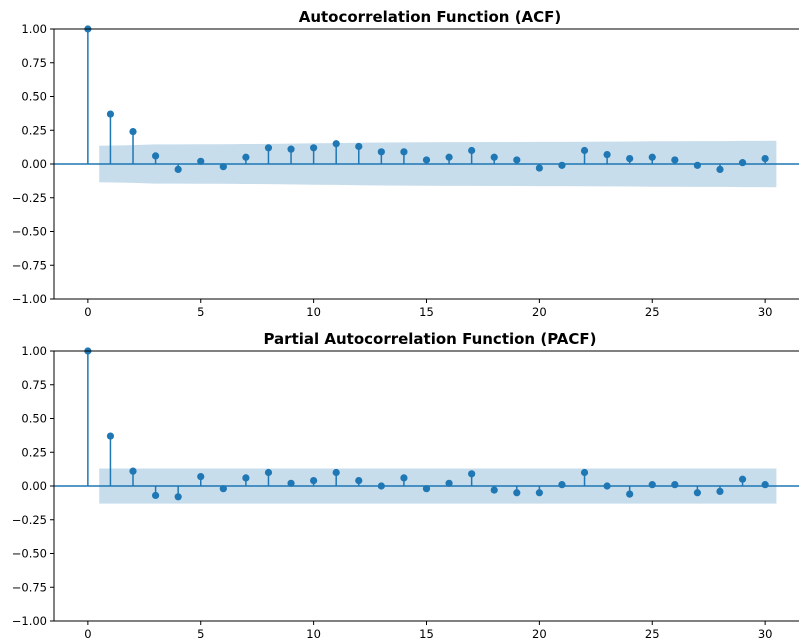 Image resolution: width=799 pixels, height=640 pixels. I want to click on acf-xtick-label: 30, so click(765, 312).